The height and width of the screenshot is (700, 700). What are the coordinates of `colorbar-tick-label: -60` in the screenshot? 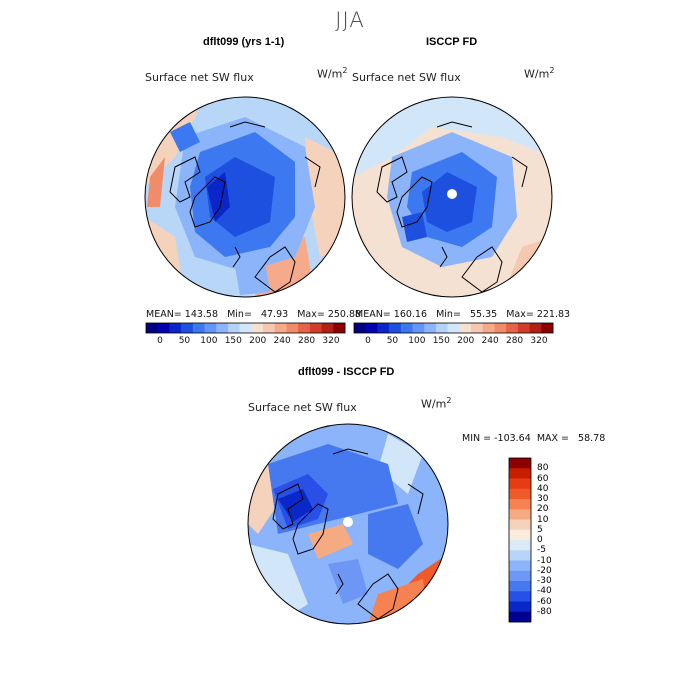 It's located at (544, 601).